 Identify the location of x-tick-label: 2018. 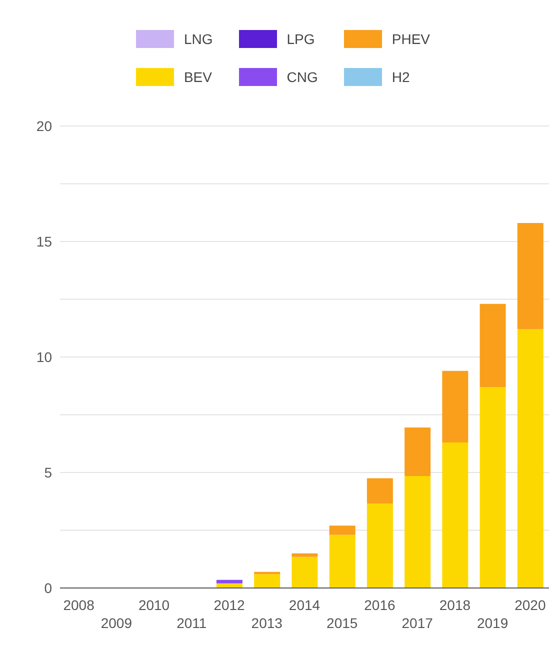
(455, 605).